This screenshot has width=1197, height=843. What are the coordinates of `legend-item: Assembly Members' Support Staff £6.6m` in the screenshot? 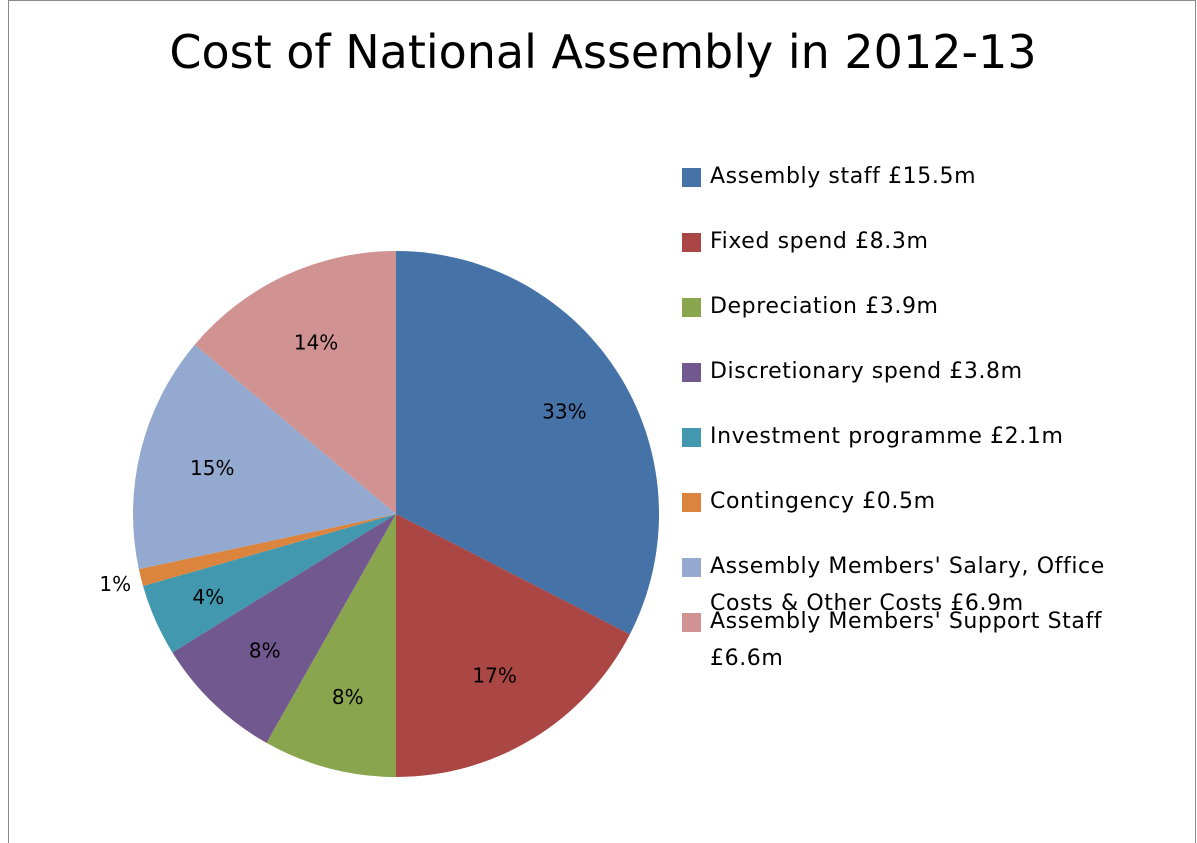 It's located at (916, 640).